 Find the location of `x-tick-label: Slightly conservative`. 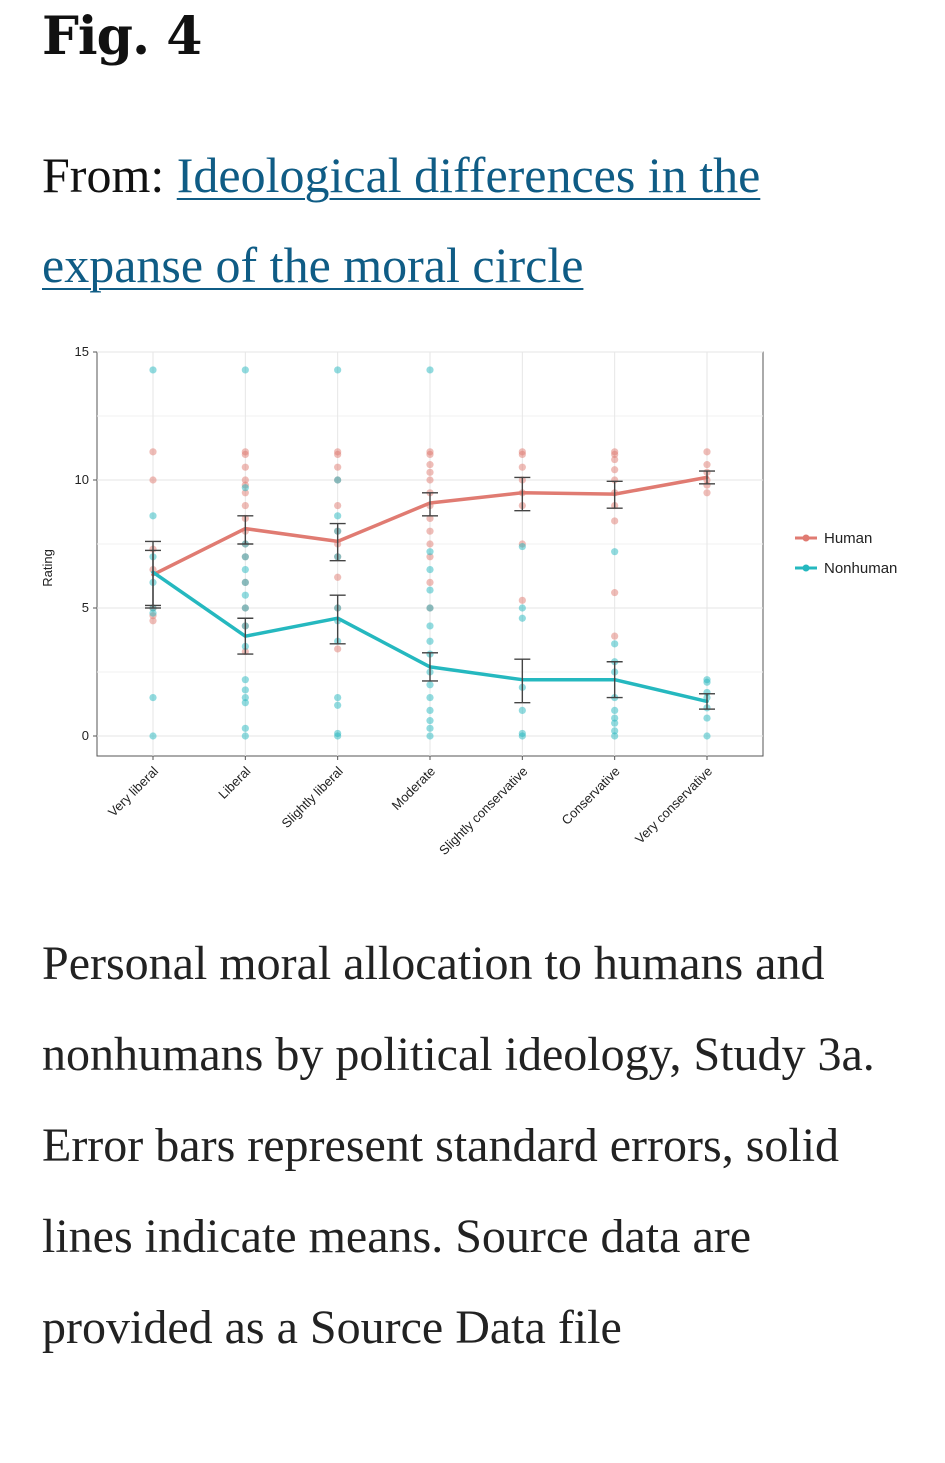

x-tick-label: Slightly conservative is located at coordinates (483, 811).